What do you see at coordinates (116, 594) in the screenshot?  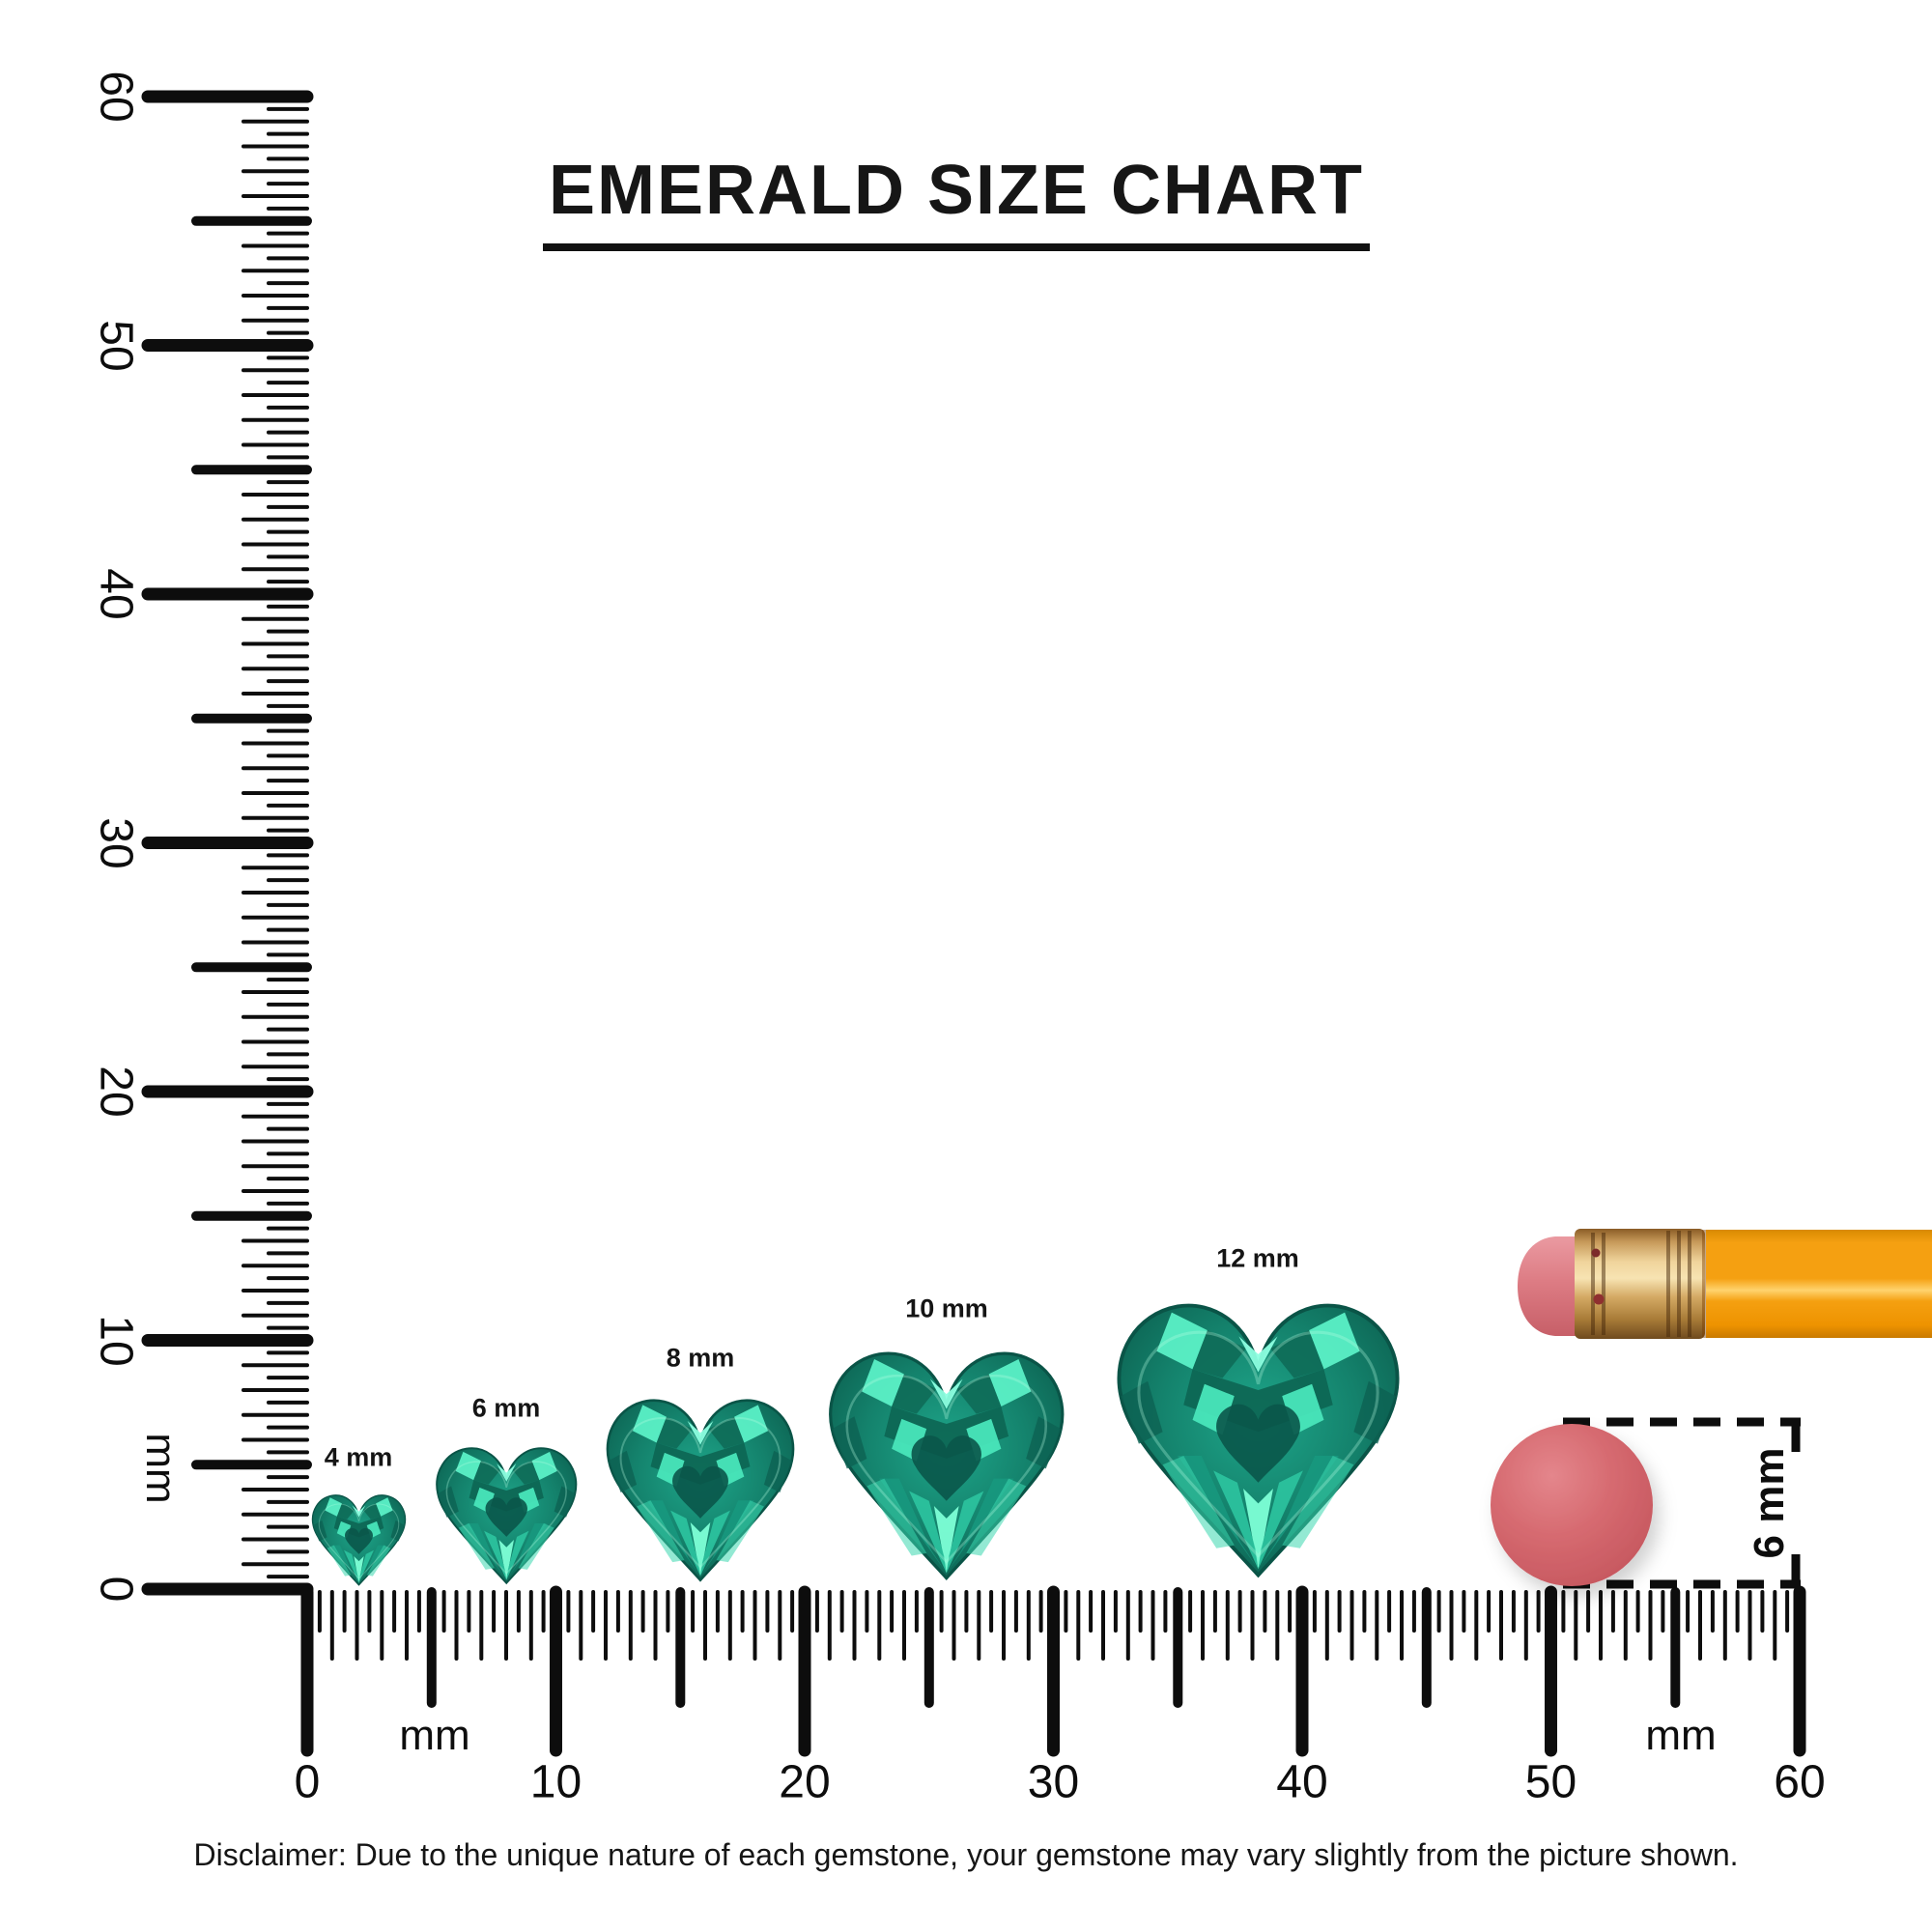 I see `vertical-ruler-number: 40` at bounding box center [116, 594].